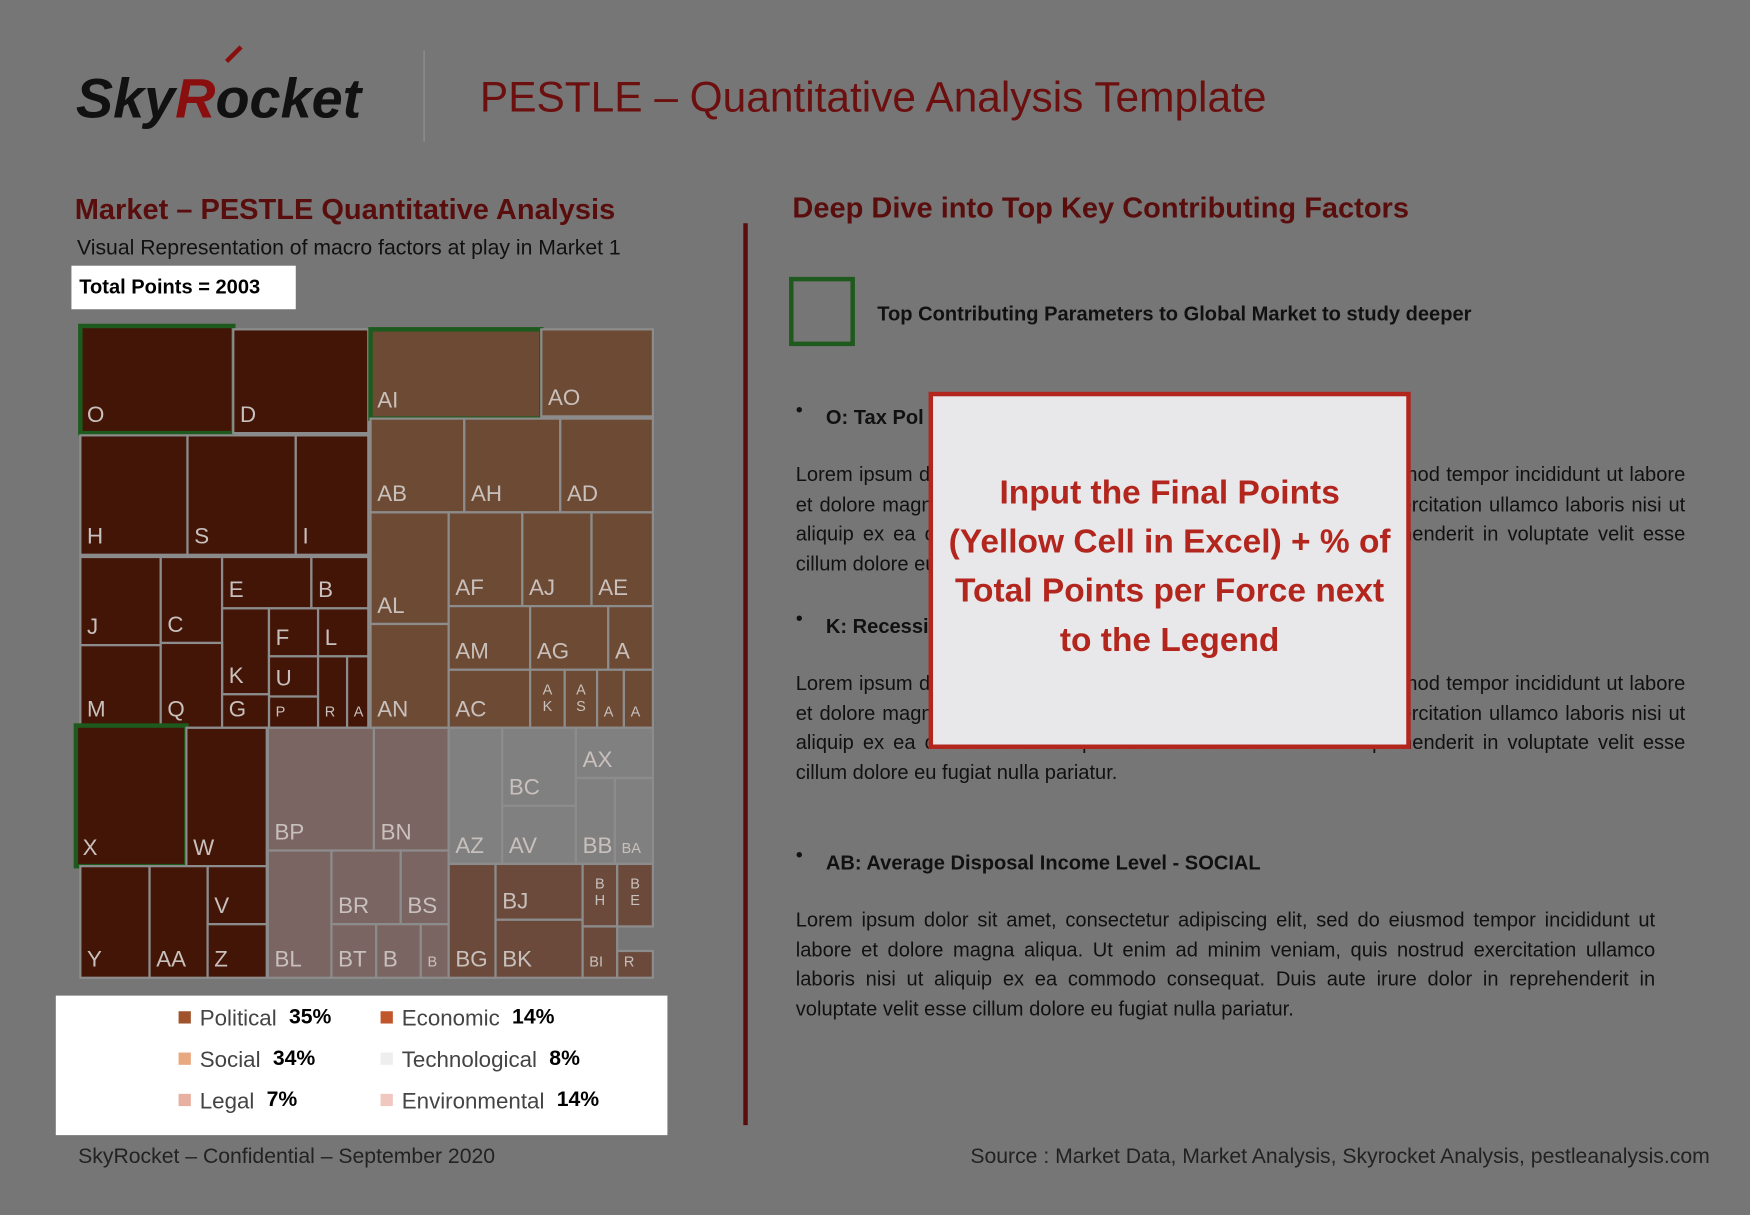 This screenshot has width=1750, height=1215. Describe the element at coordinates (183, 287) in the screenshot. I see `total-box` at that location.